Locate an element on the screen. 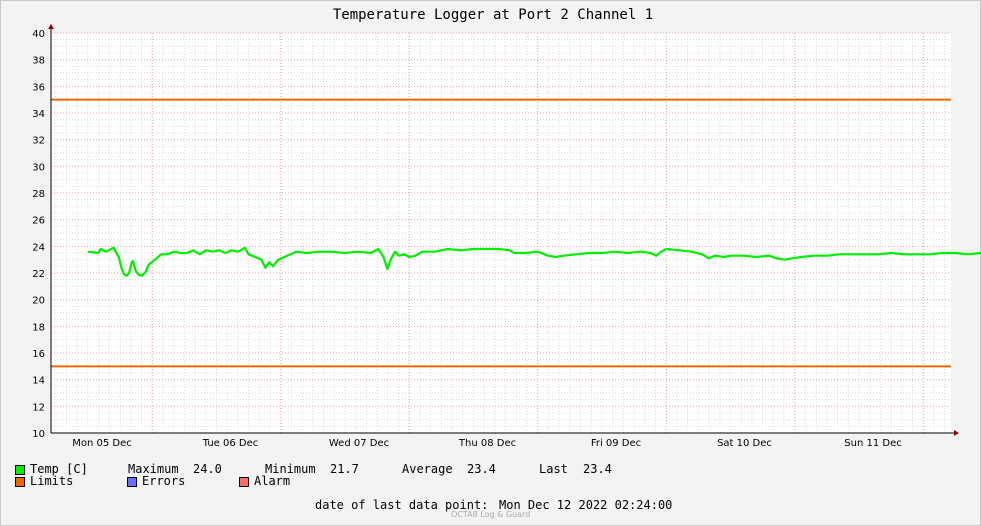 This screenshot has height=526, width=981. temp-legend-swatch is located at coordinates (20, 470).